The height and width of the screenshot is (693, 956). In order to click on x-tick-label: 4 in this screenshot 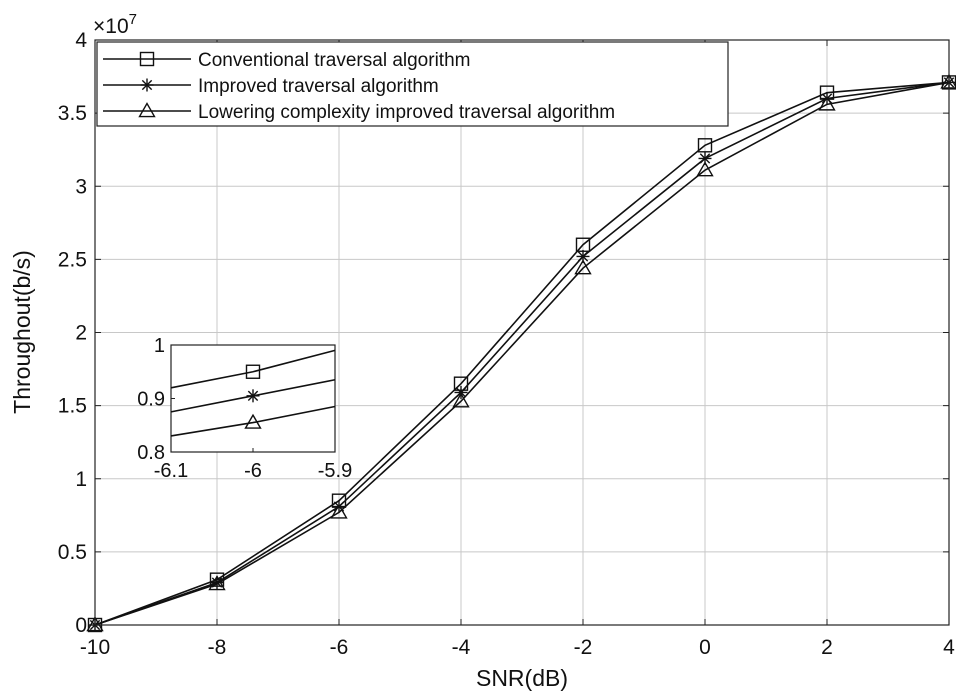, I will do `click(949, 647)`.